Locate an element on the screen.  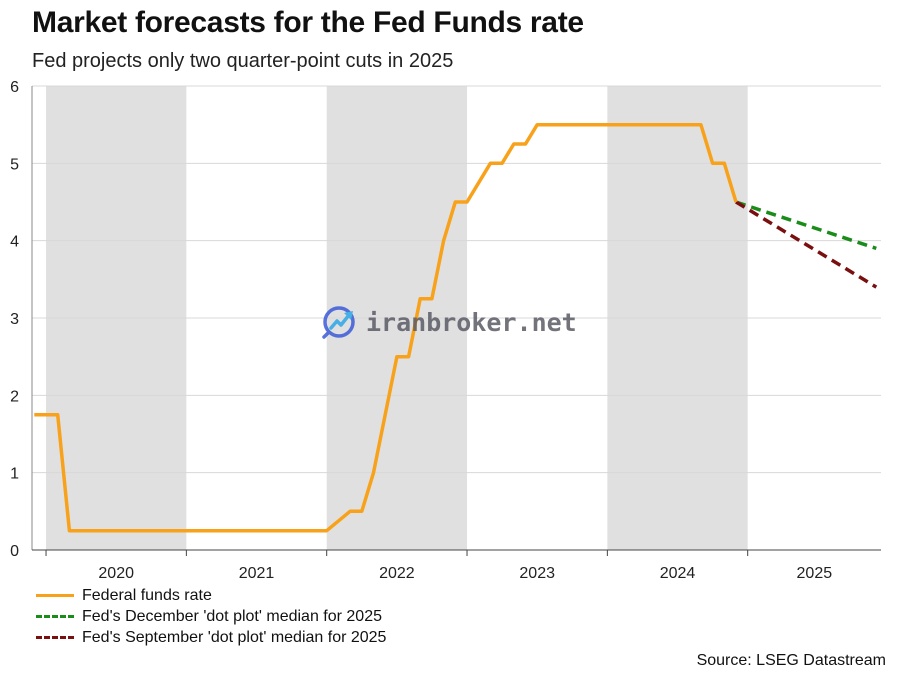
y-tick-label-1: 1 is located at coordinates (14, 474).